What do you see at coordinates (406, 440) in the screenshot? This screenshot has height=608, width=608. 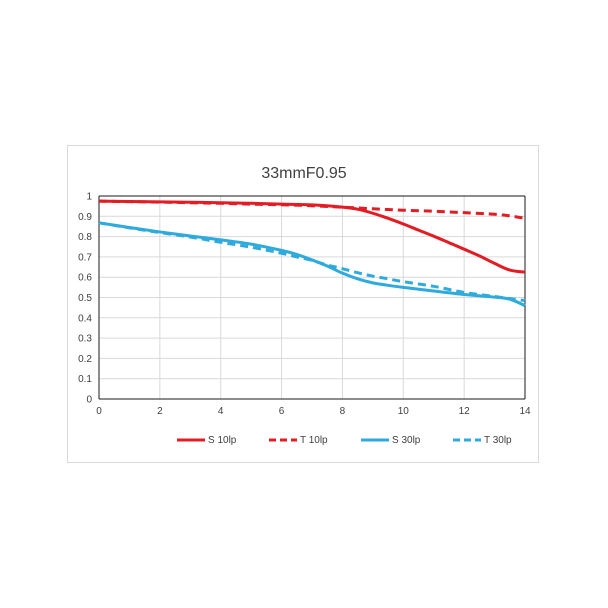 I see `legend-label: S 30lp` at bounding box center [406, 440].